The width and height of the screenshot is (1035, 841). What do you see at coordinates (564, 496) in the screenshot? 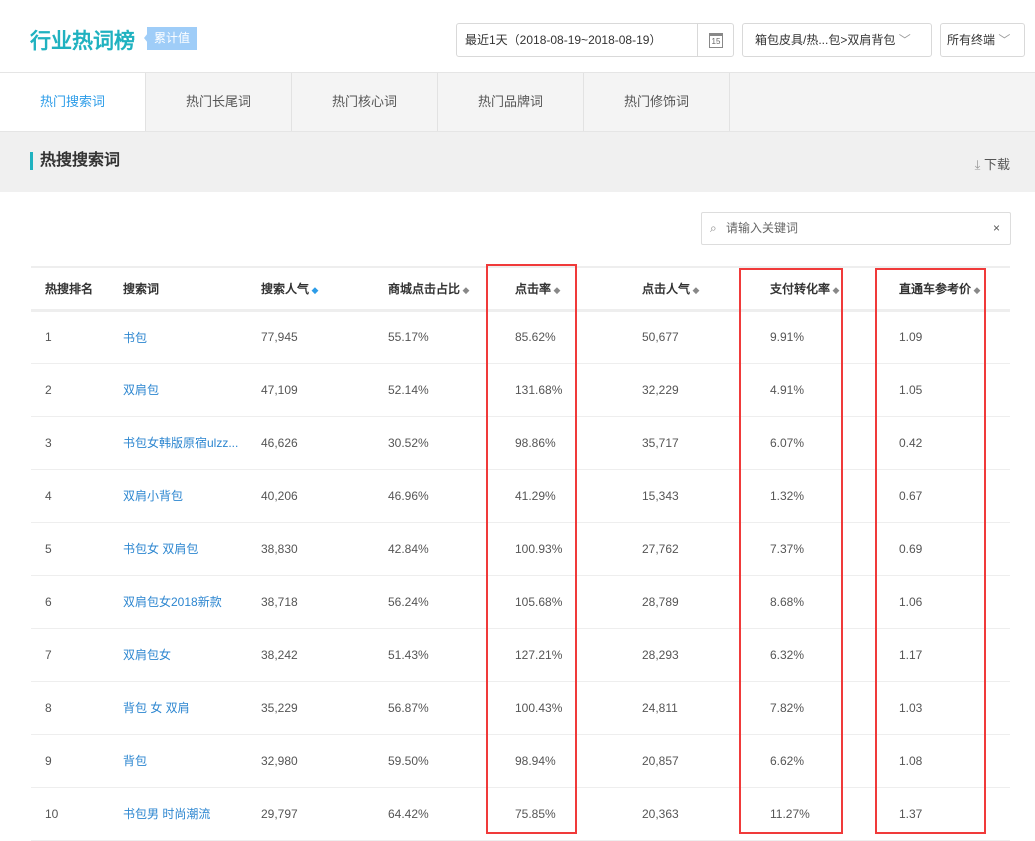
I see `table-cell: 41.29%` at bounding box center [564, 496].